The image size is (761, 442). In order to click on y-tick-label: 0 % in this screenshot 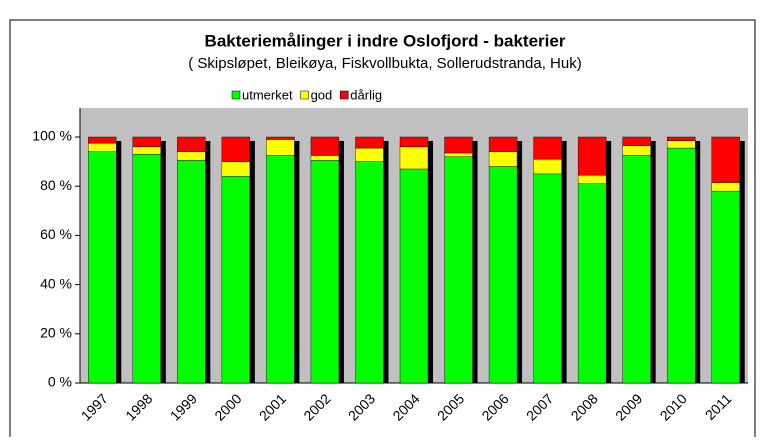, I will do `click(60, 382)`.